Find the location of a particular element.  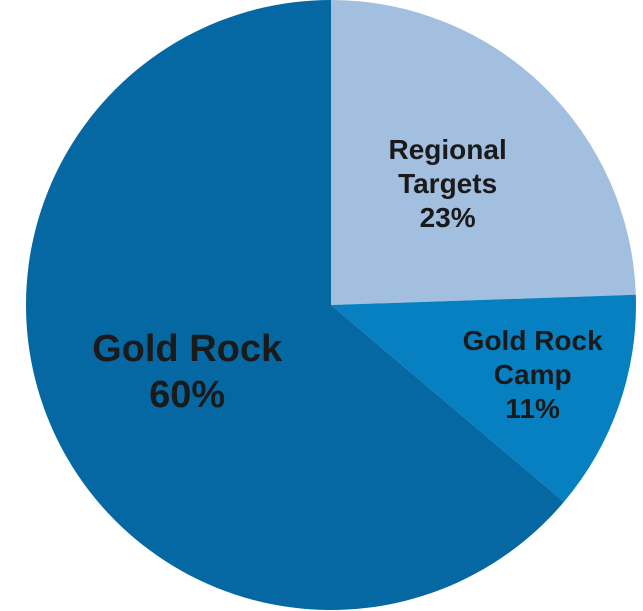

data-label-regional-targets: Regional Targets 23% is located at coordinates (447, 184).